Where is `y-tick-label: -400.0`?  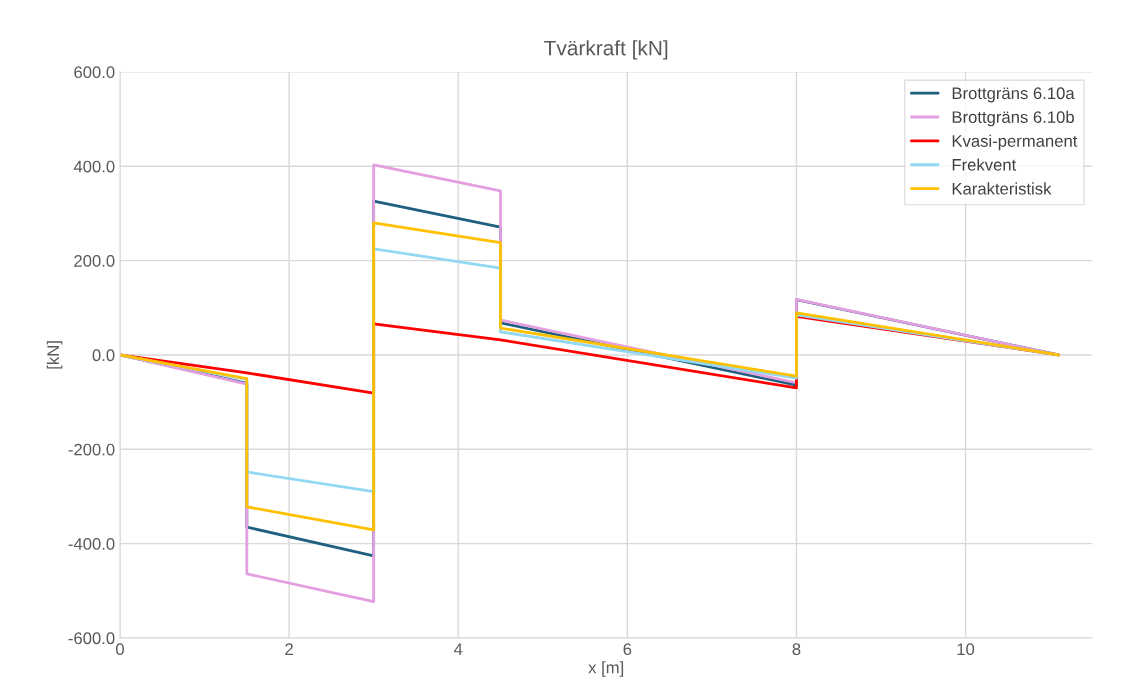
y-tick-label: -400.0 is located at coordinates (91, 544).